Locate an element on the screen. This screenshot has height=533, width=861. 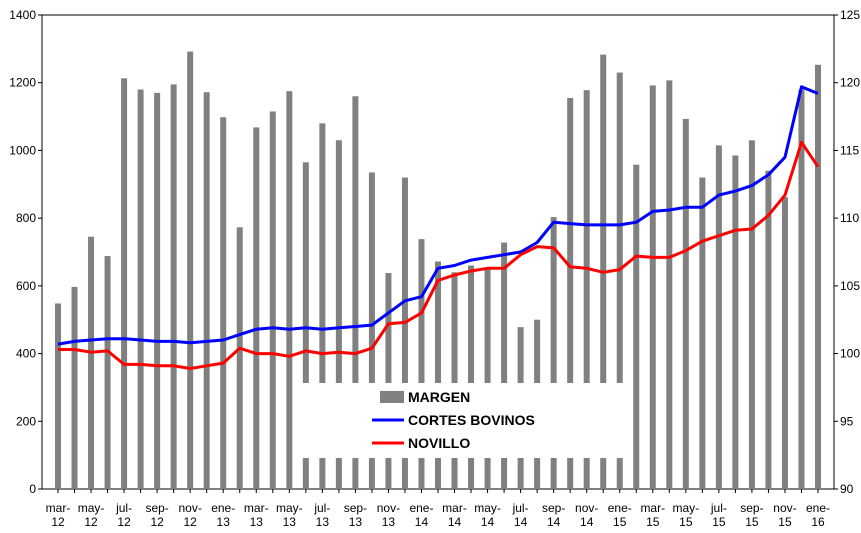
x-tick-label: sep-15 is located at coordinates (751, 515).